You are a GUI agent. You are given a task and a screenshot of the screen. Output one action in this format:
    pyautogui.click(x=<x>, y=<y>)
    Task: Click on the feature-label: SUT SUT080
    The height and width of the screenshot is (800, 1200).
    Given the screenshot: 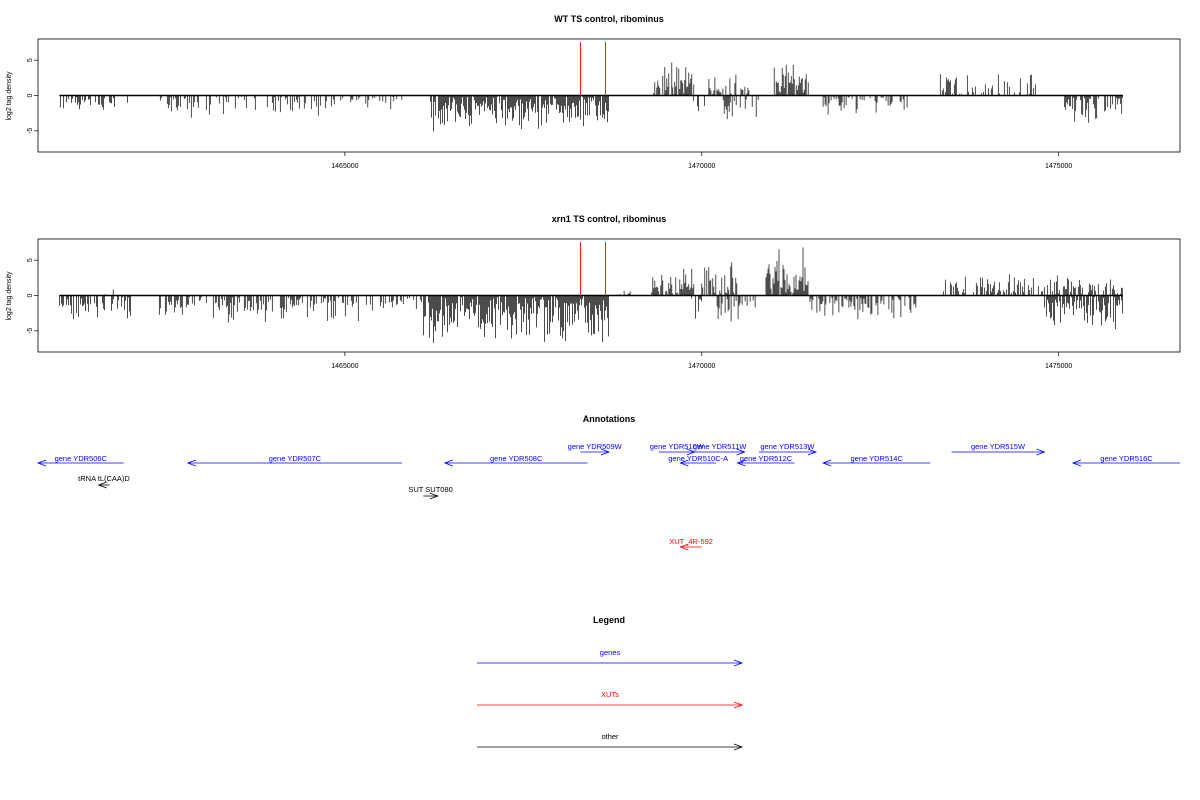 What is the action you would take?
    pyautogui.click(x=430, y=489)
    